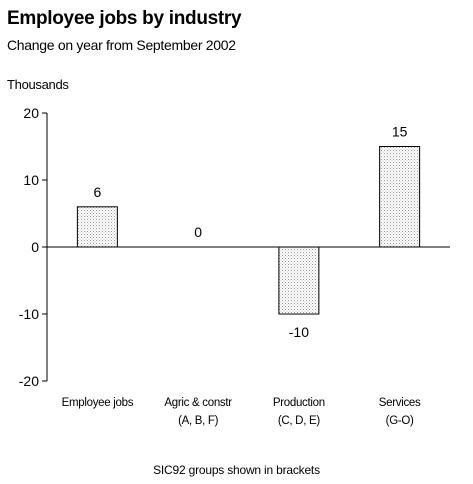 The height and width of the screenshot is (484, 473). I want to click on footnote: SIC92 groups shown in brackets, so click(236, 470).